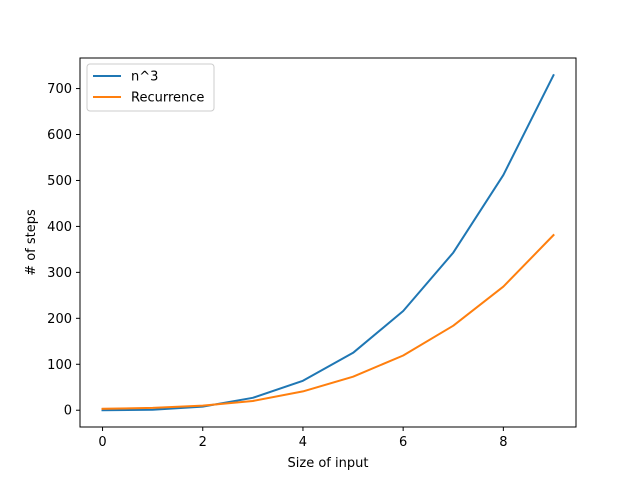 This screenshot has height=480, width=640. I want to click on y-tick-label: 100, so click(59, 365).